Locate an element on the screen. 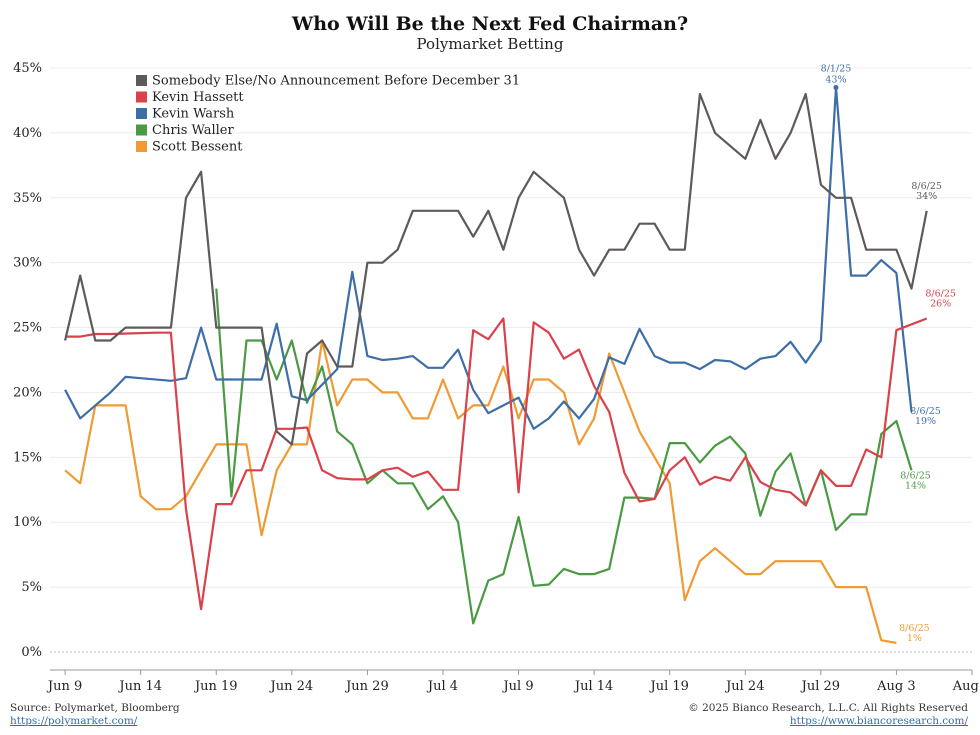  x-tick-label: Jul 19 is located at coordinates (668, 686).